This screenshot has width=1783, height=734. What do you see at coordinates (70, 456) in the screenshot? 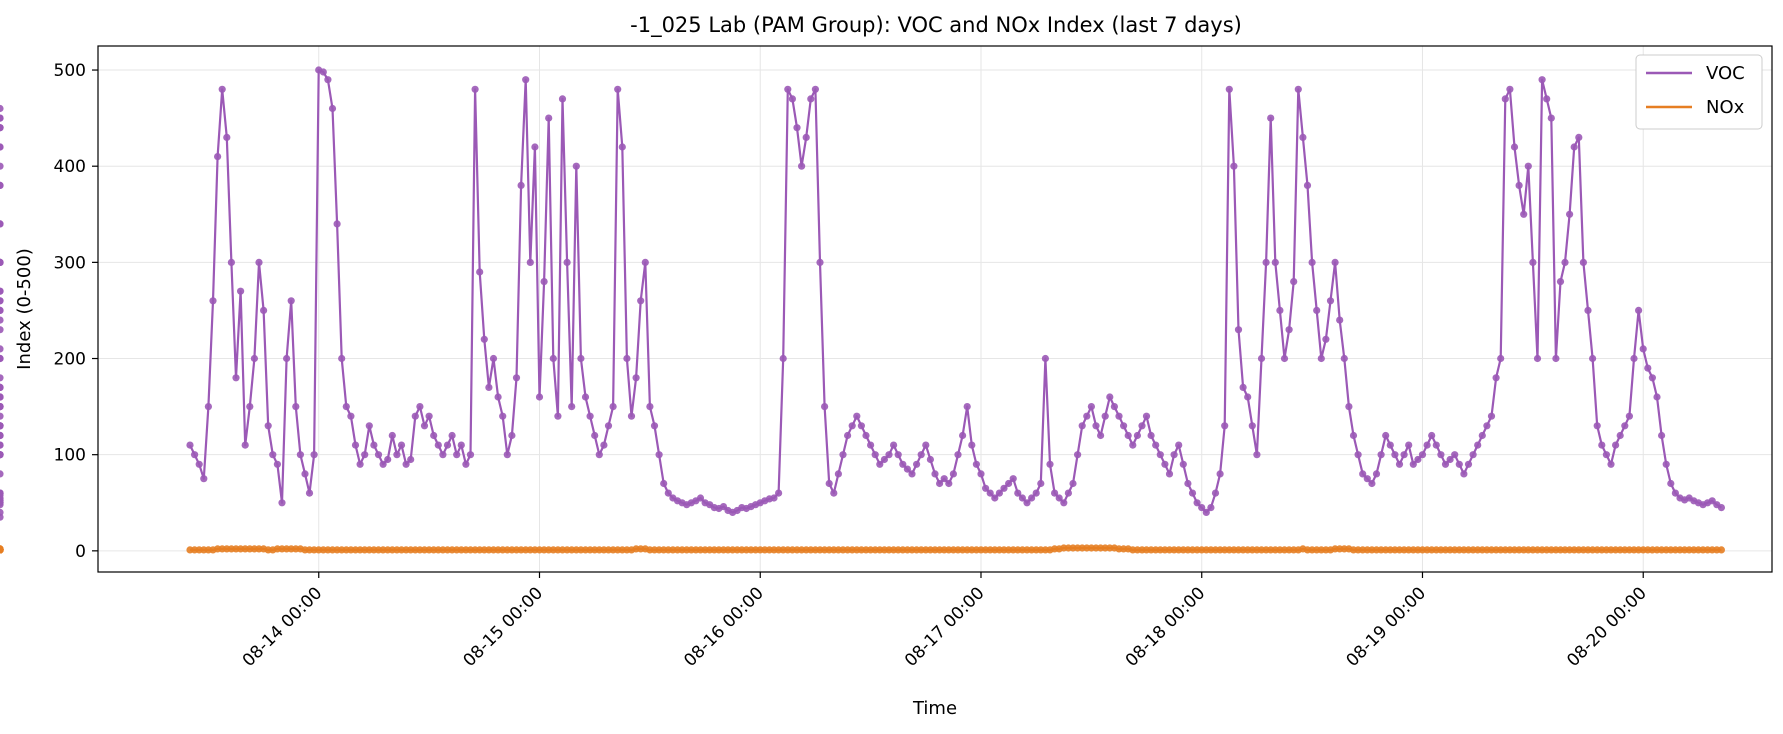
I see `y-tick-label: 100` at bounding box center [70, 456].